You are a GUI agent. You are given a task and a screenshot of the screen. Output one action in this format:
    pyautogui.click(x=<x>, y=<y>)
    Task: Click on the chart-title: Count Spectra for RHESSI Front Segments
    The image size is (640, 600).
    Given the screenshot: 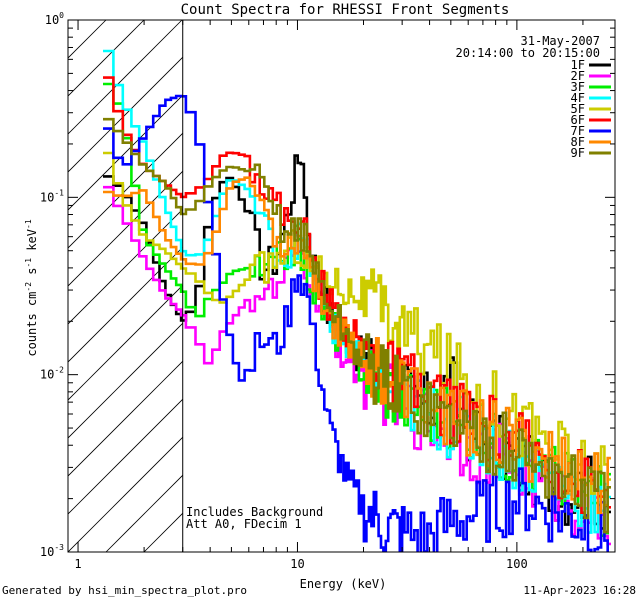 What is the action you would take?
    pyautogui.click(x=345, y=10)
    